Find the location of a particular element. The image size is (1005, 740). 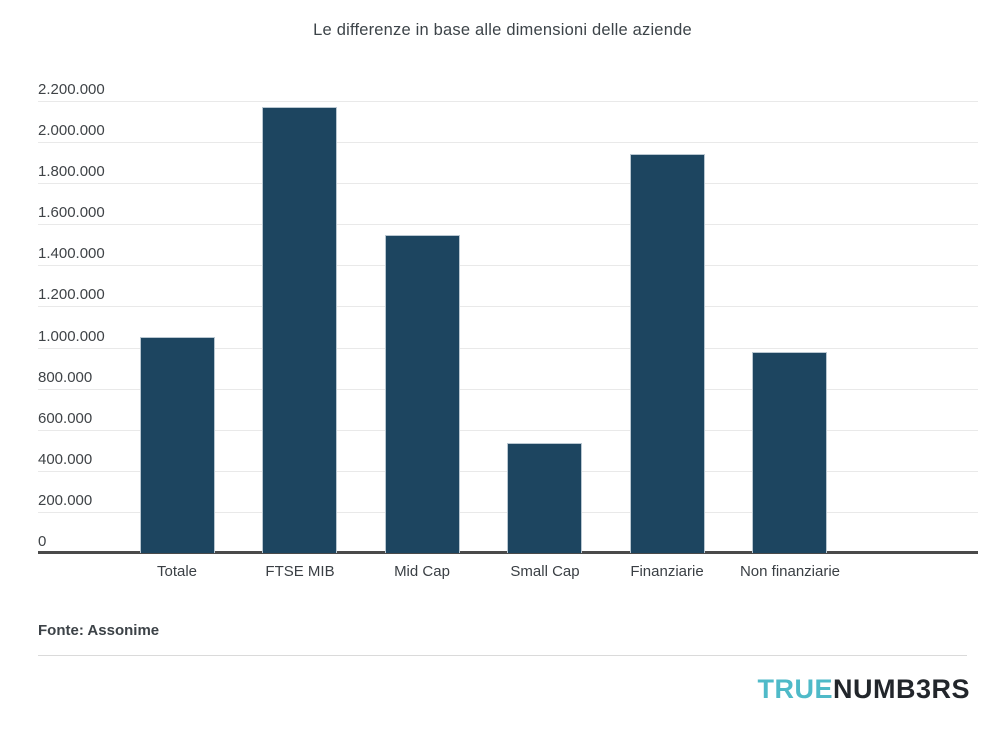

y-tick-label-800.000: 800.000 is located at coordinates (65, 377).